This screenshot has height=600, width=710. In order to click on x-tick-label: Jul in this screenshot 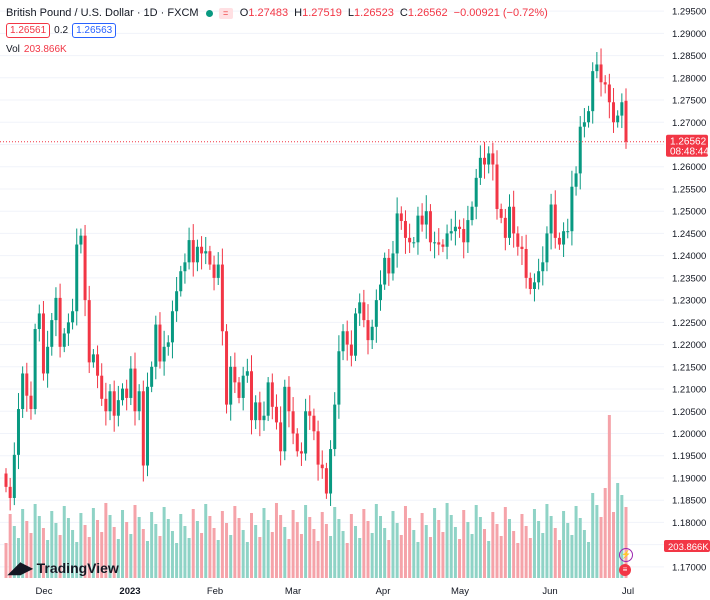, I will do `click(628, 591)`.